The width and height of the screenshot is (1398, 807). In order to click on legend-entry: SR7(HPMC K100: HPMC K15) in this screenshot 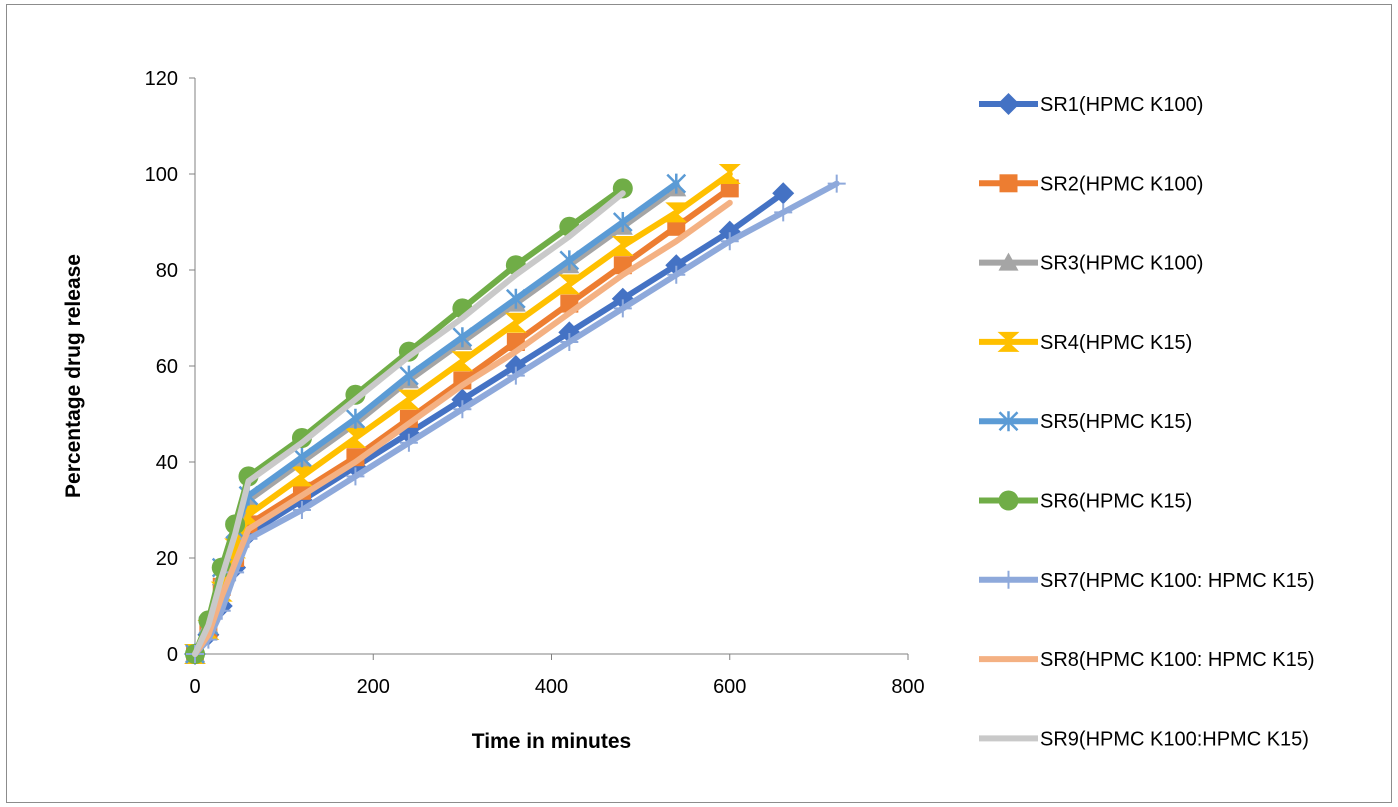, I will do `click(1147, 581)`.